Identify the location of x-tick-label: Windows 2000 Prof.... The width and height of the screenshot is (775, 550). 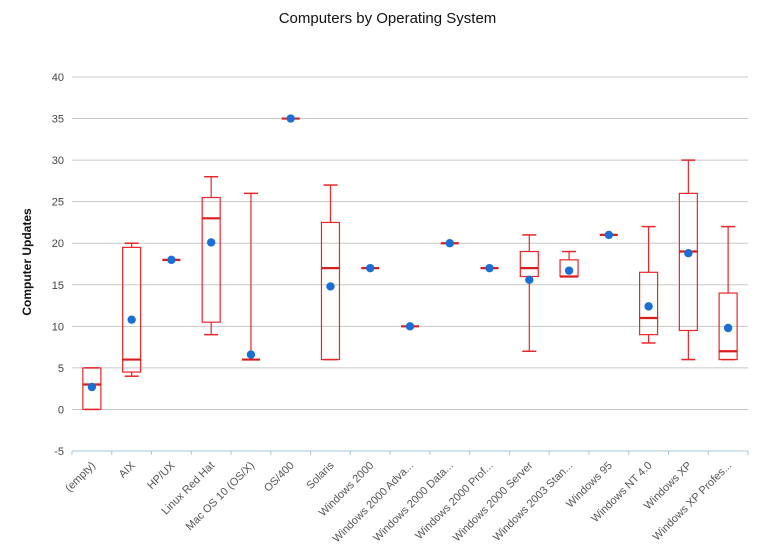
(454, 501).